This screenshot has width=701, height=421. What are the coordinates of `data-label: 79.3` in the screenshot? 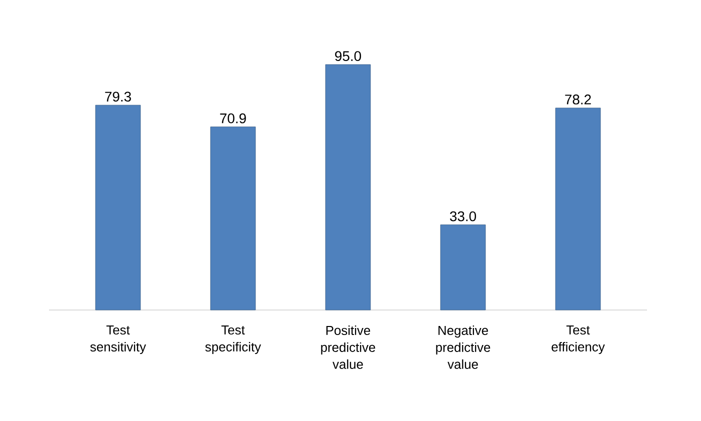 It's located at (118, 97).